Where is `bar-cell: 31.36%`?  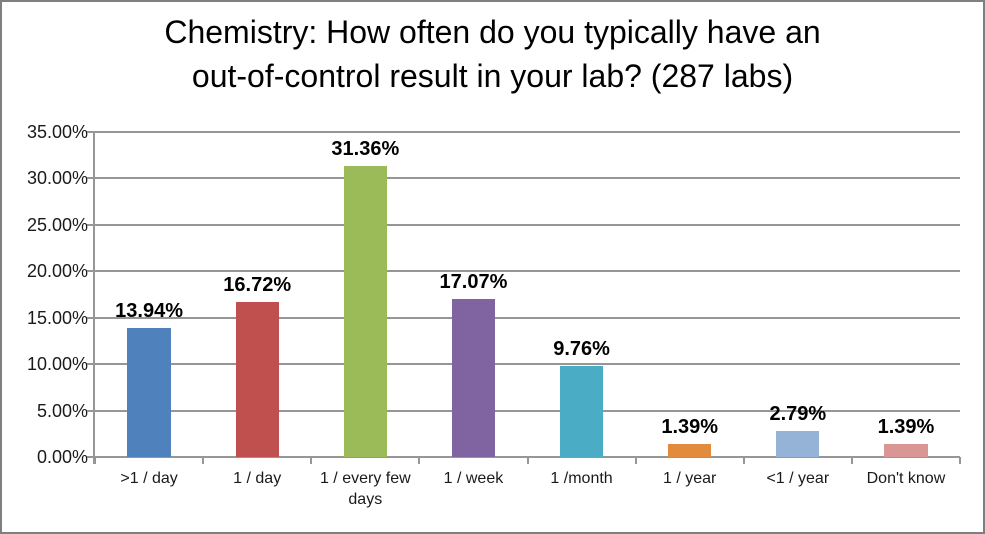 bar-cell: 31.36% is located at coordinates (365, 294).